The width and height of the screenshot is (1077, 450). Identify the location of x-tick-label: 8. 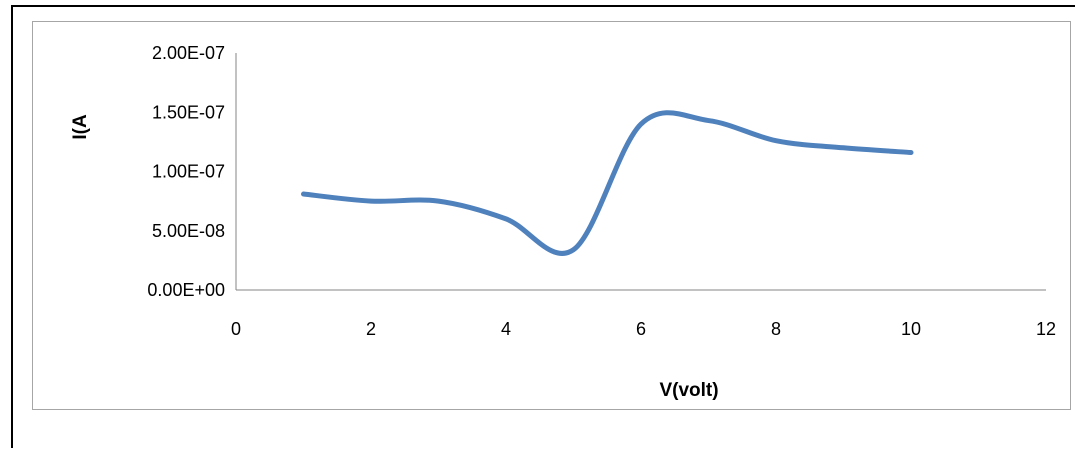
(776, 329).